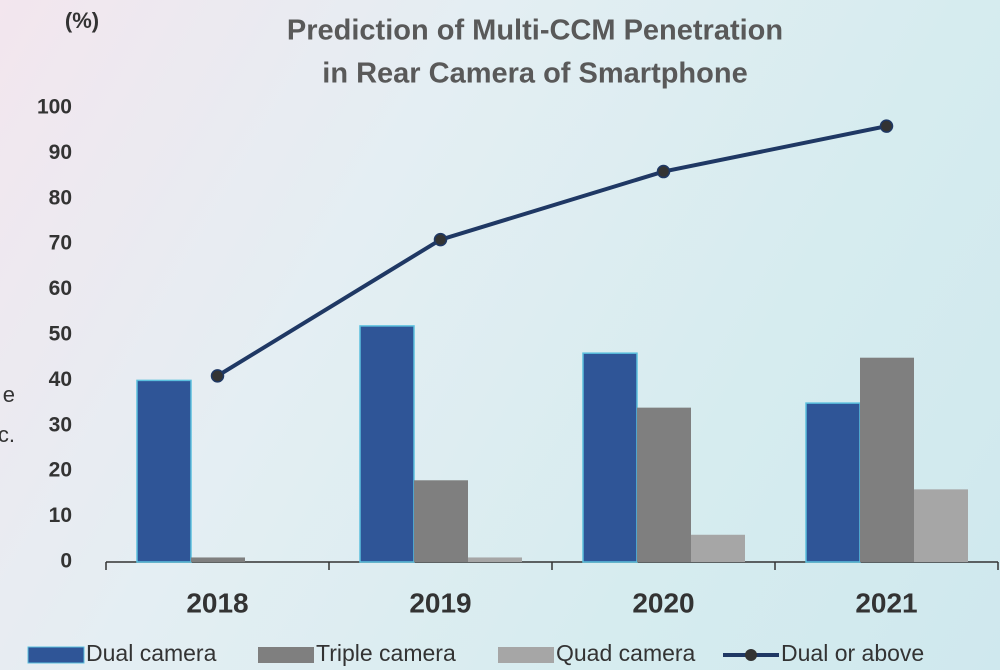 Image resolution: width=1000 pixels, height=670 pixels. Describe the element at coordinates (54, 107) in the screenshot. I see `y-tick-label: 100` at that location.